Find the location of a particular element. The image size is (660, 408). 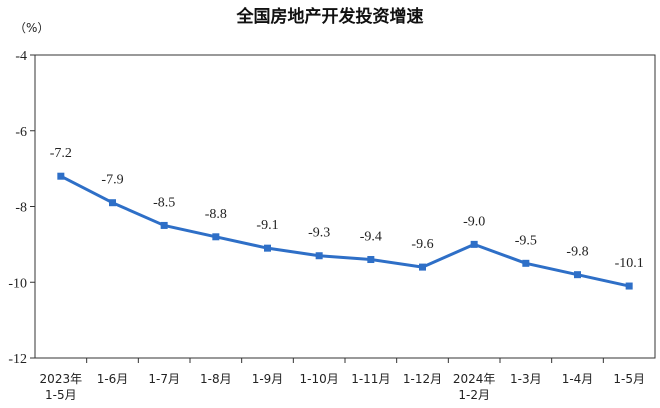

y-tick-label: -10 is located at coordinates (17, 283).